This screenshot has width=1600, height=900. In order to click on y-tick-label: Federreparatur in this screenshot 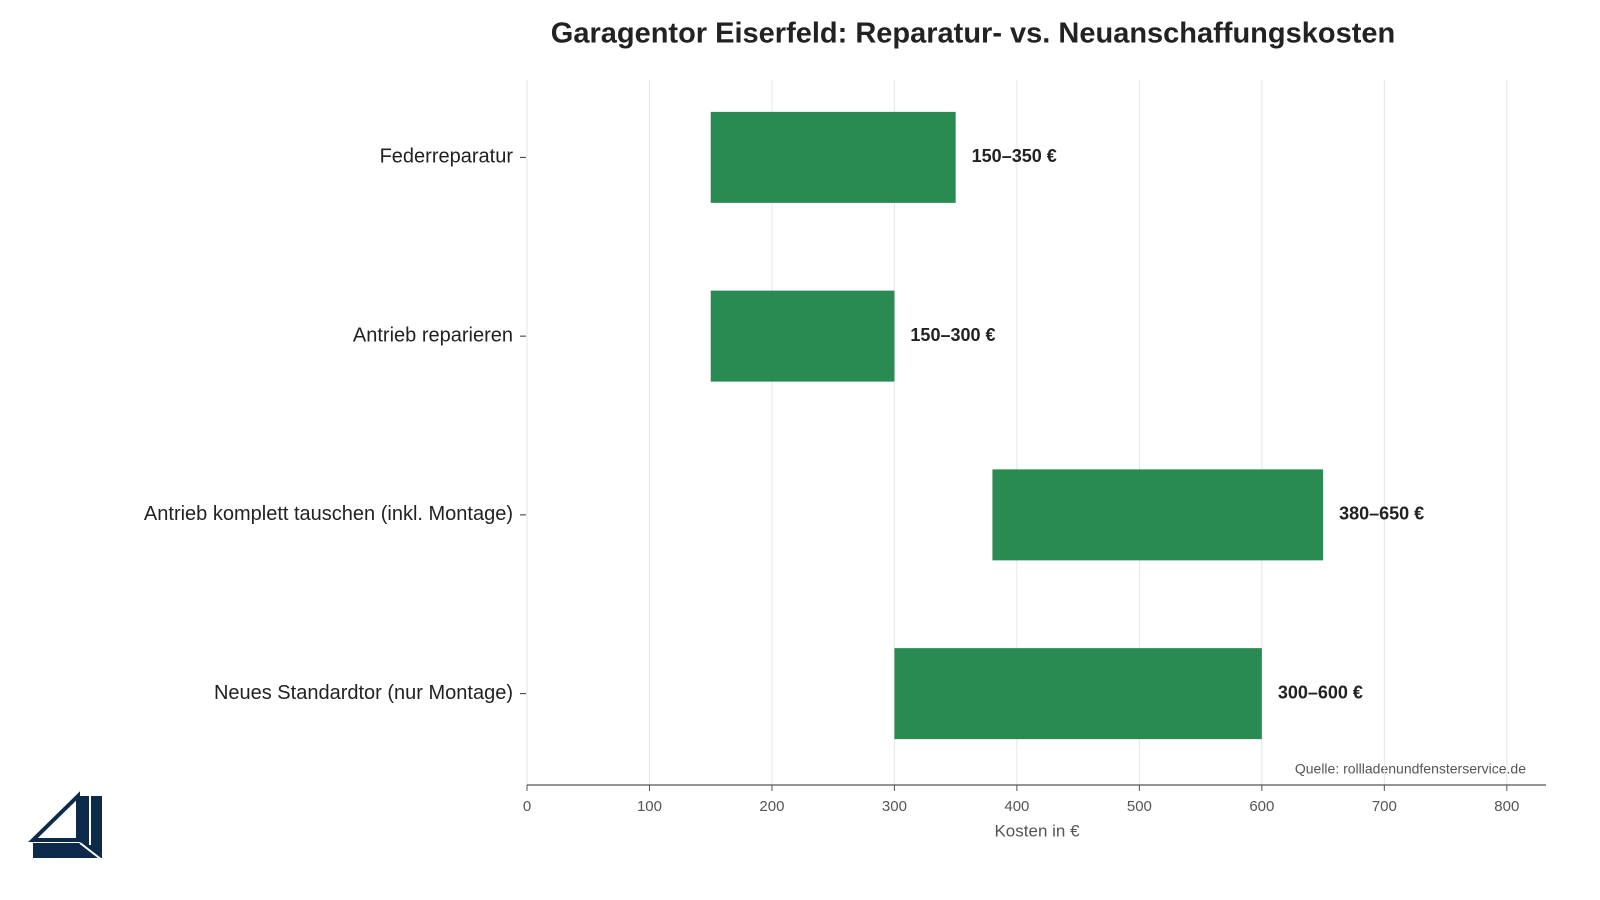, I will do `click(447, 157)`.